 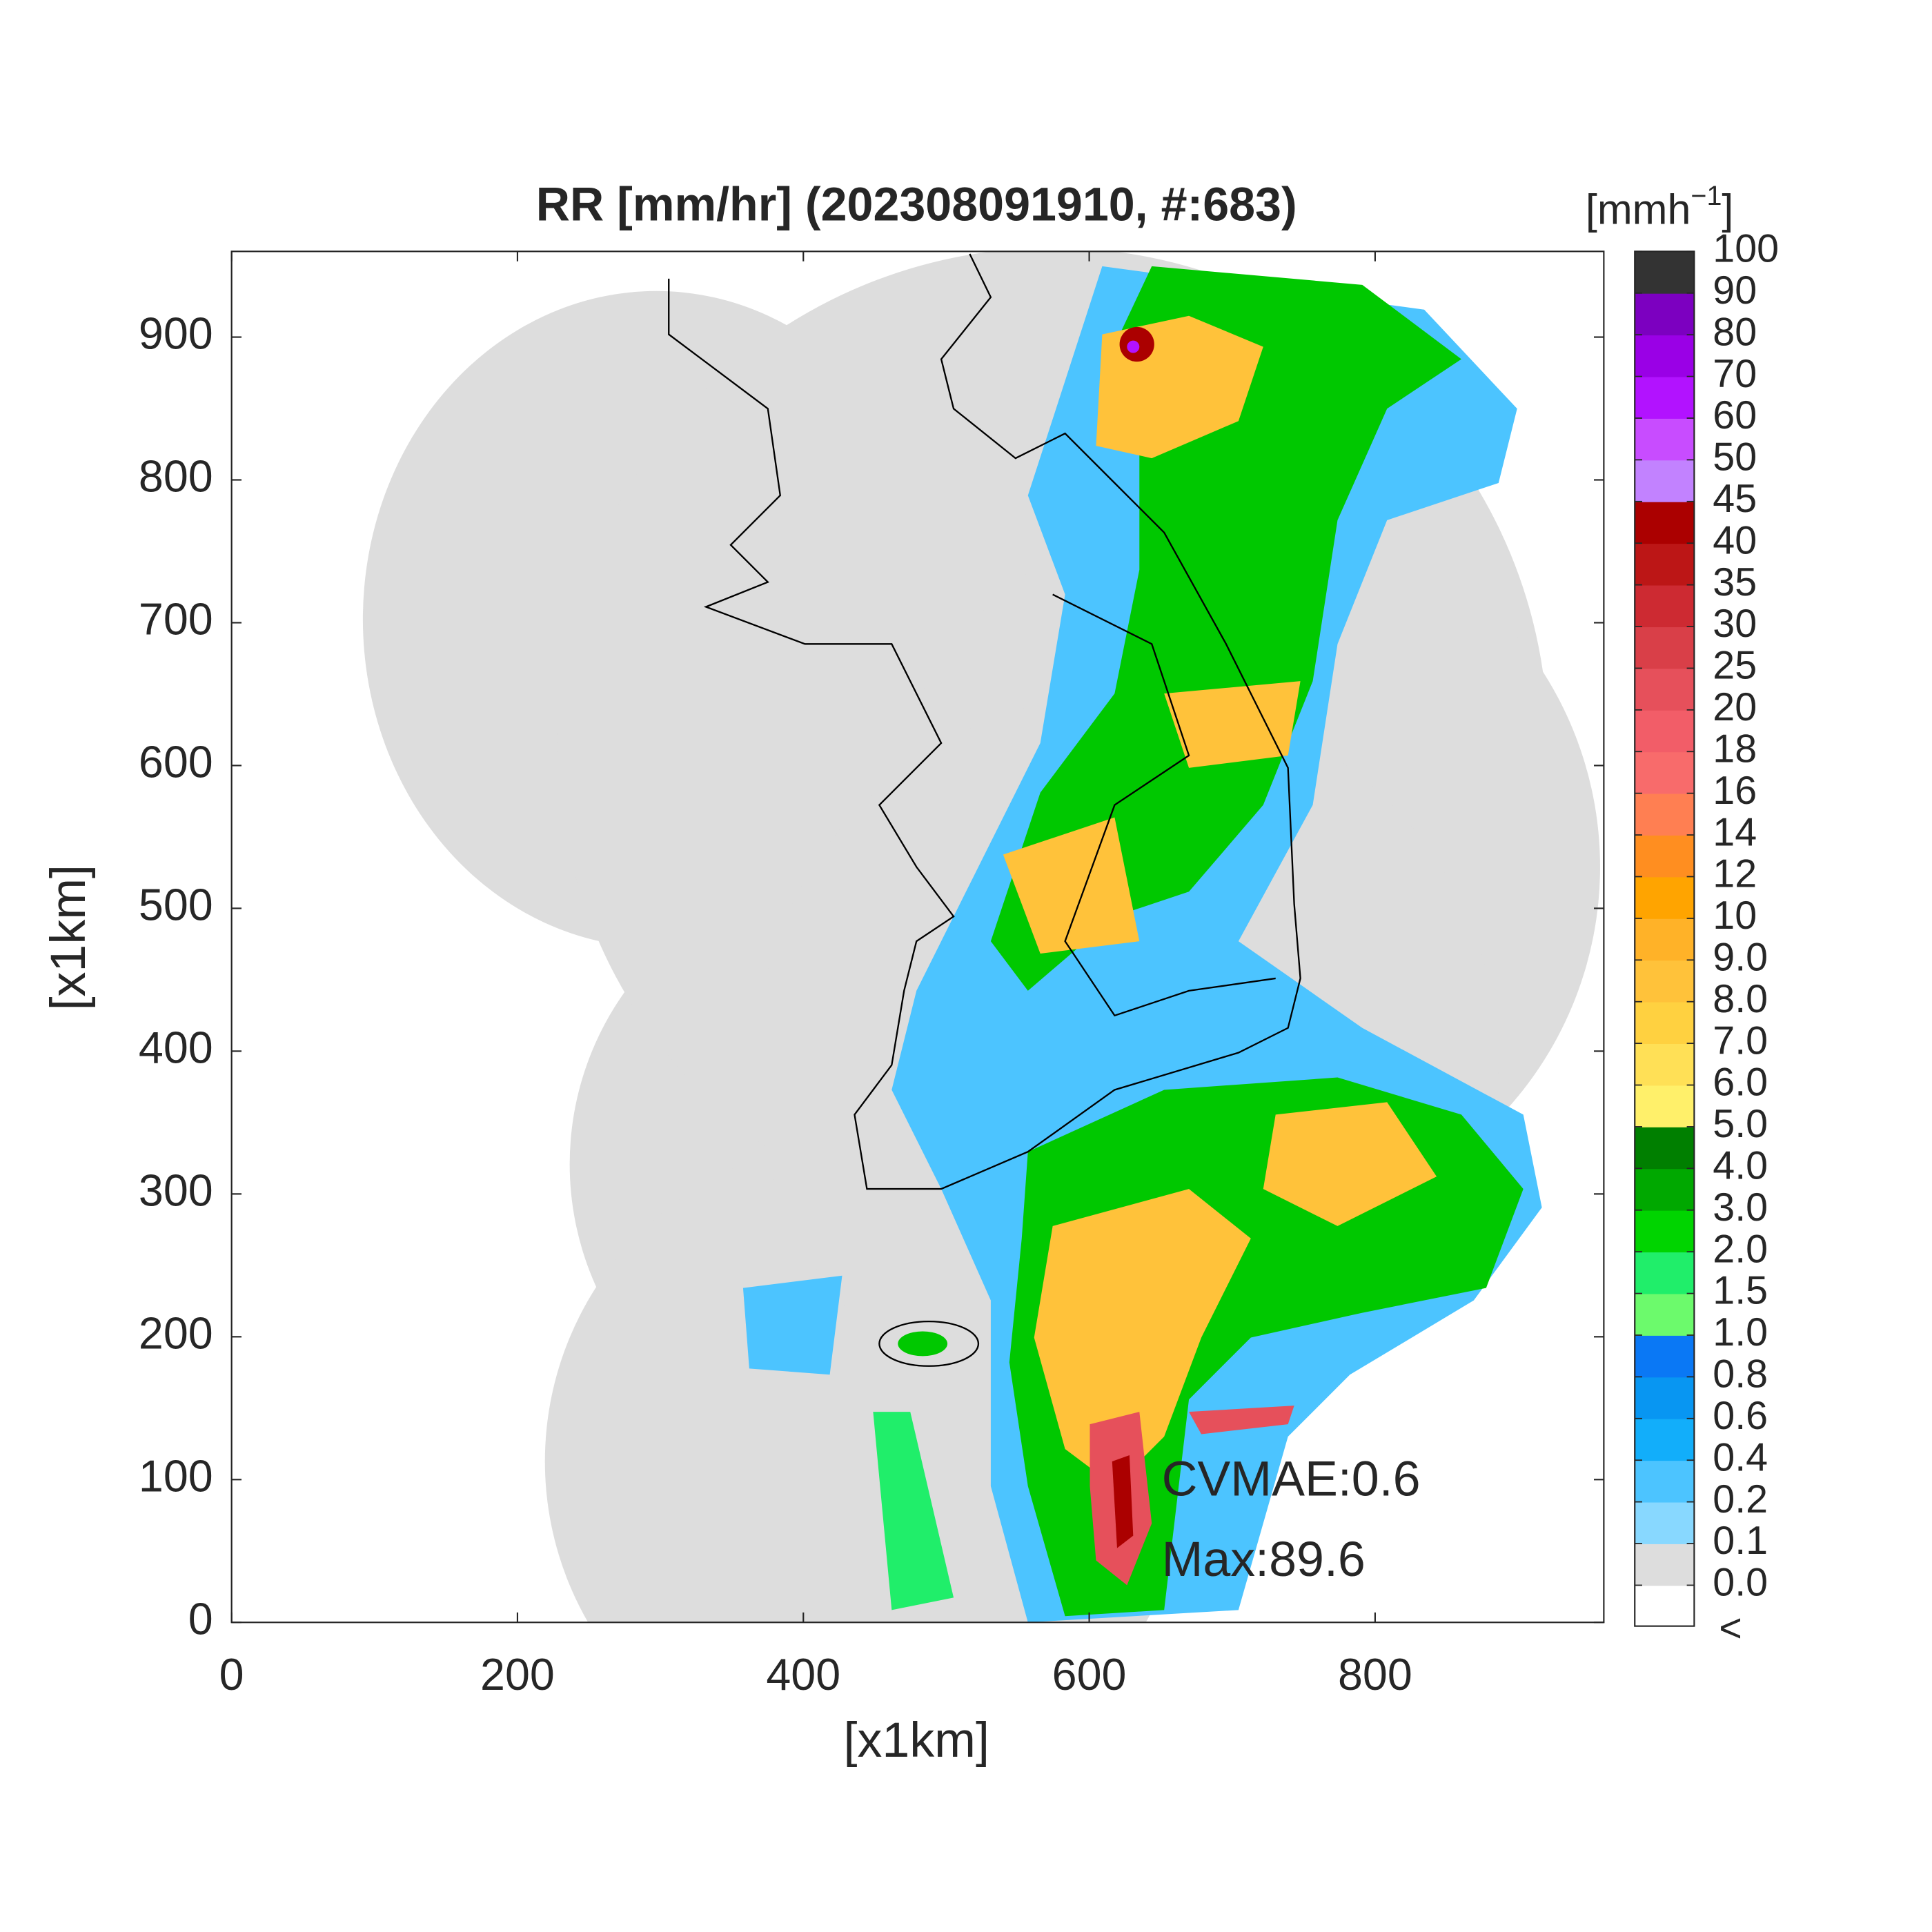 I want to click on colorbar-frame, so click(x=1664, y=938).